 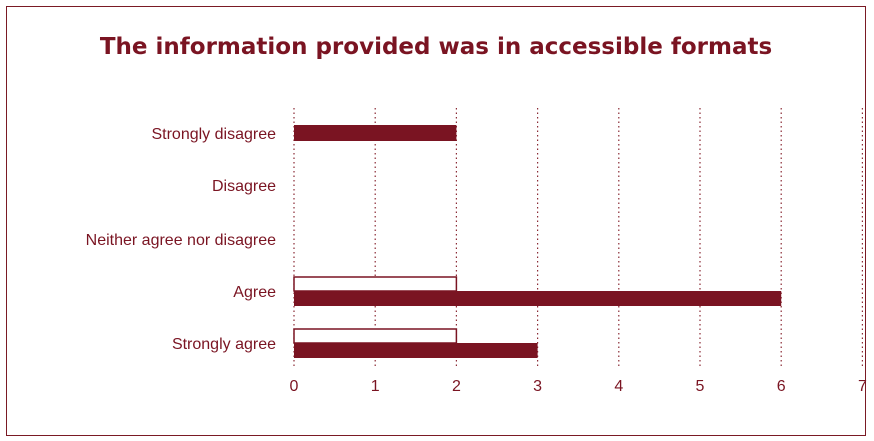 What do you see at coordinates (862, 386) in the screenshot?
I see `tick-label-7: 7` at bounding box center [862, 386].